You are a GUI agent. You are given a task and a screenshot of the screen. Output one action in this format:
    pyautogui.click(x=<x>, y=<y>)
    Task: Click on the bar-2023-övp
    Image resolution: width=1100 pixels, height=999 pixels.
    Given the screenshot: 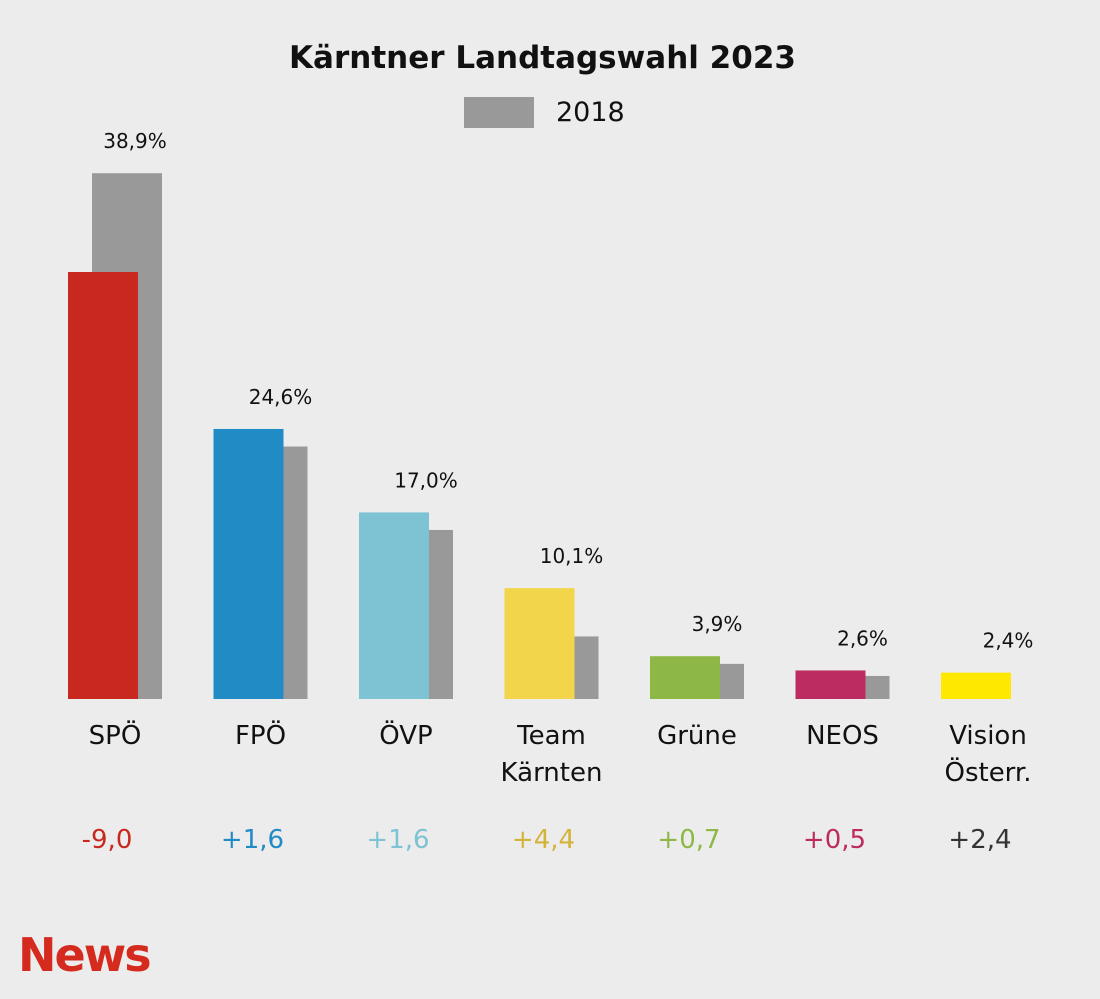 What is the action you would take?
    pyautogui.click(x=394, y=605)
    